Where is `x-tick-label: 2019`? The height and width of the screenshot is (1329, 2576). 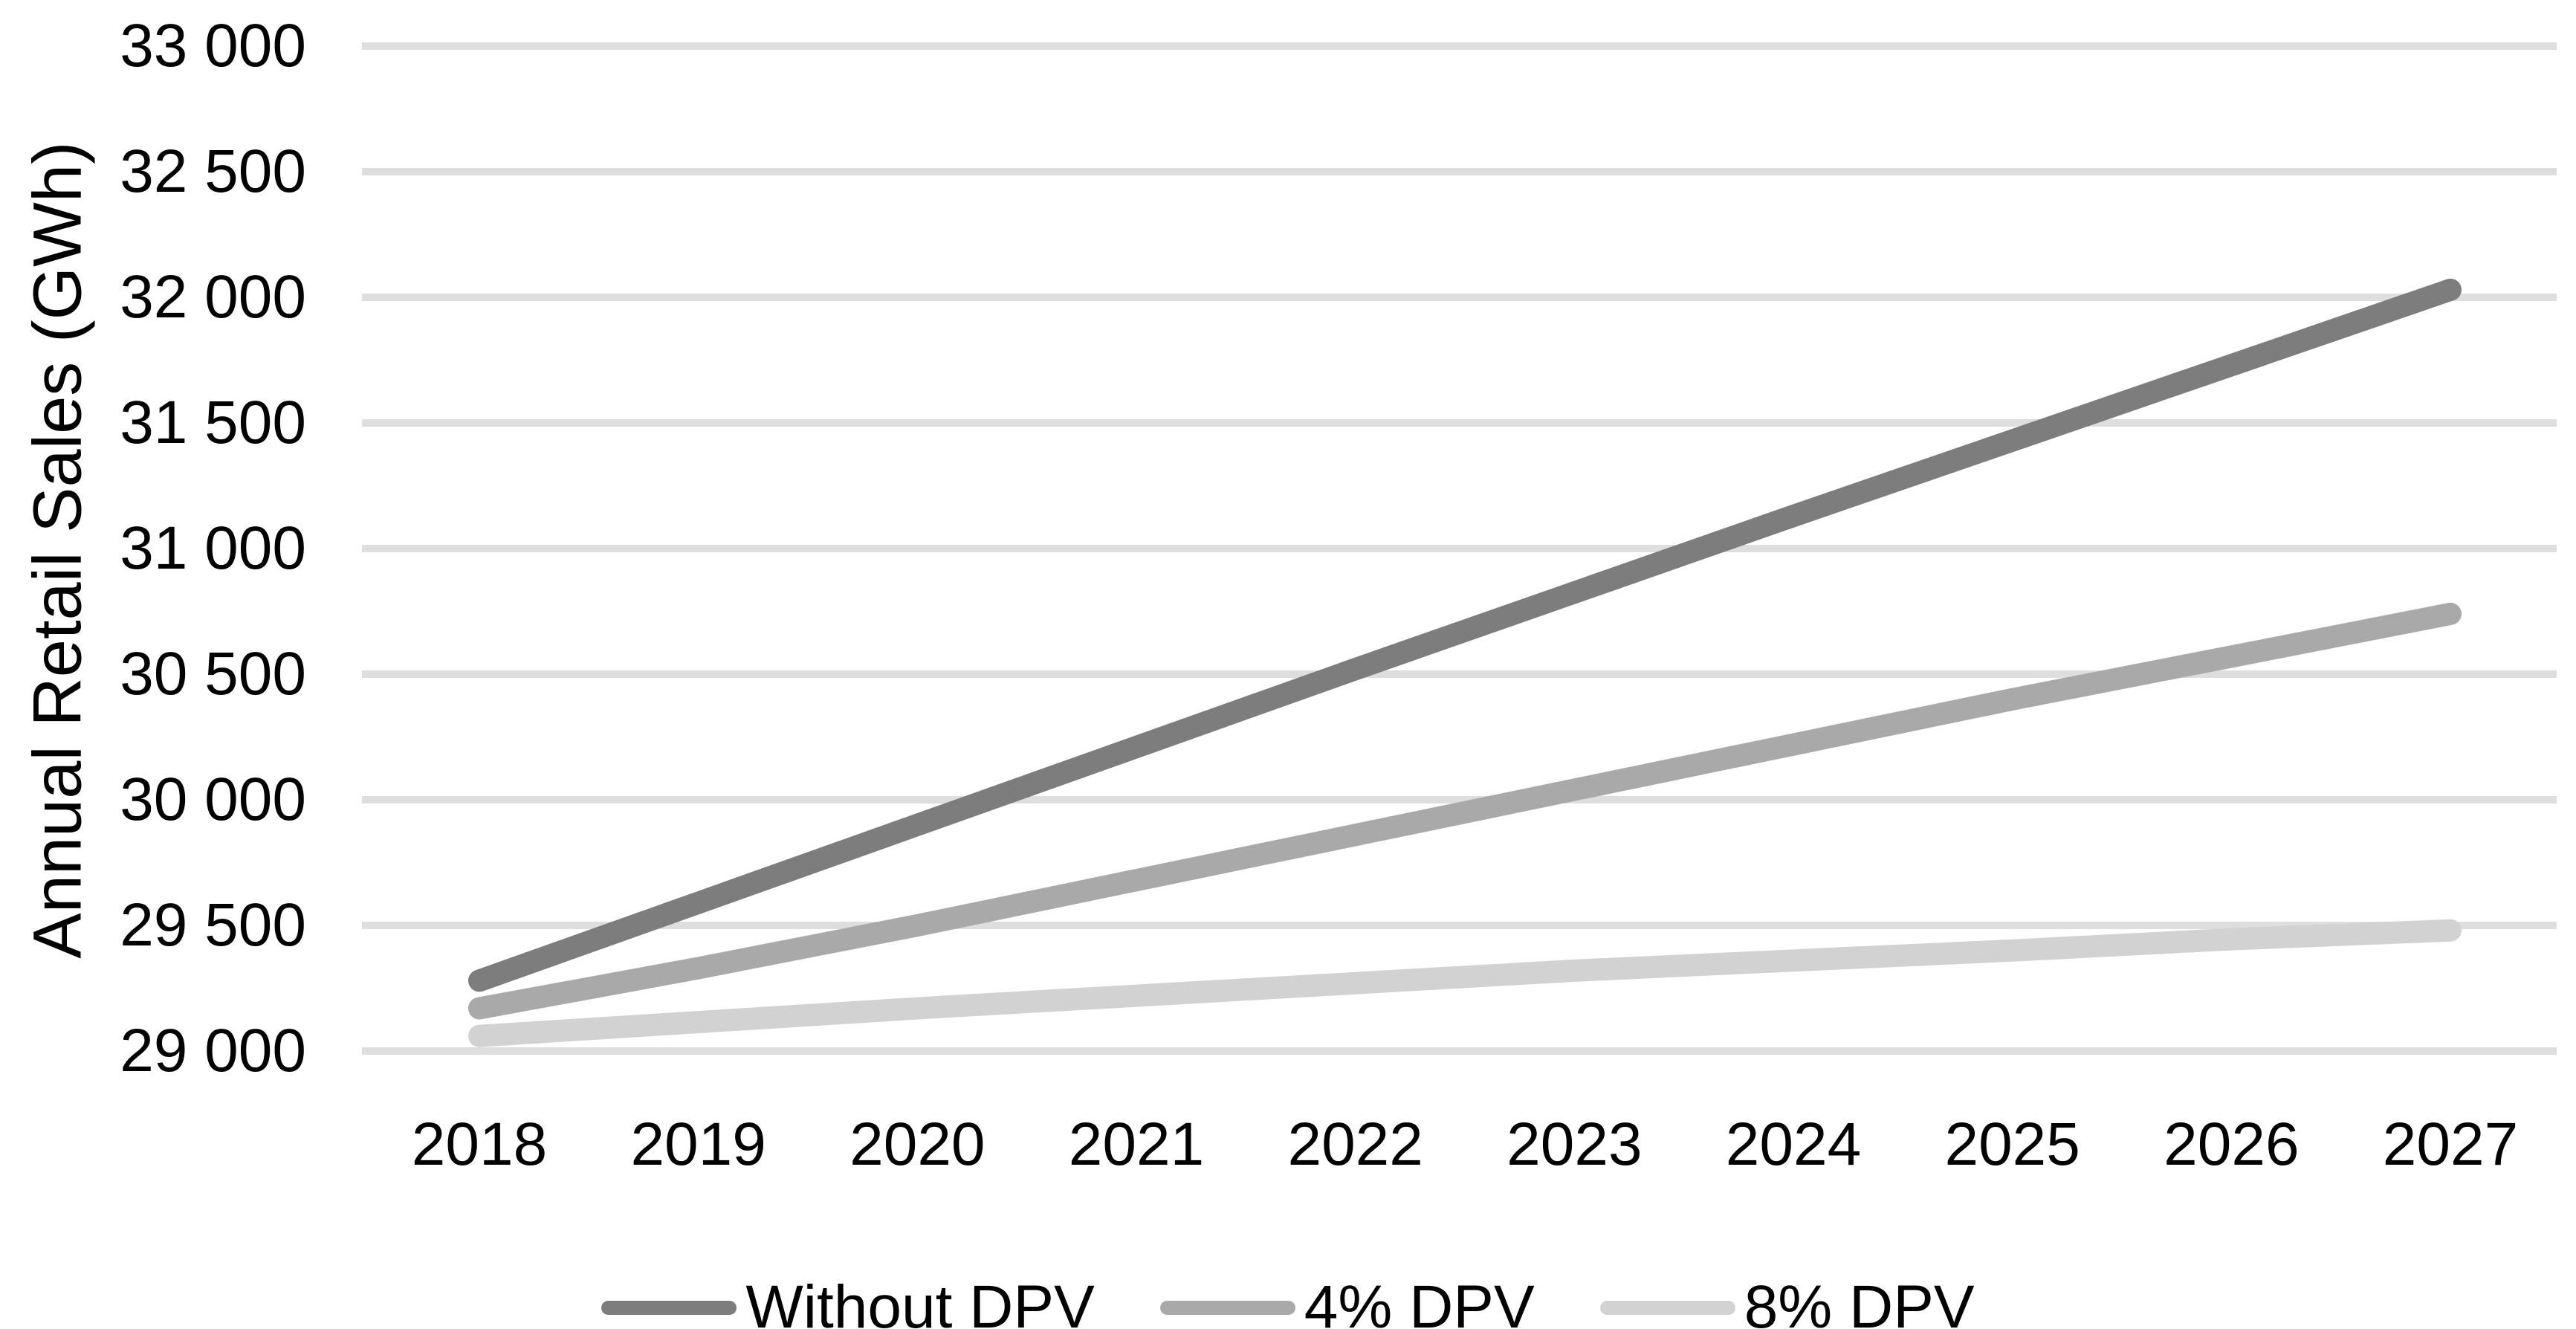 x-tick-label: 2019 is located at coordinates (698, 1144).